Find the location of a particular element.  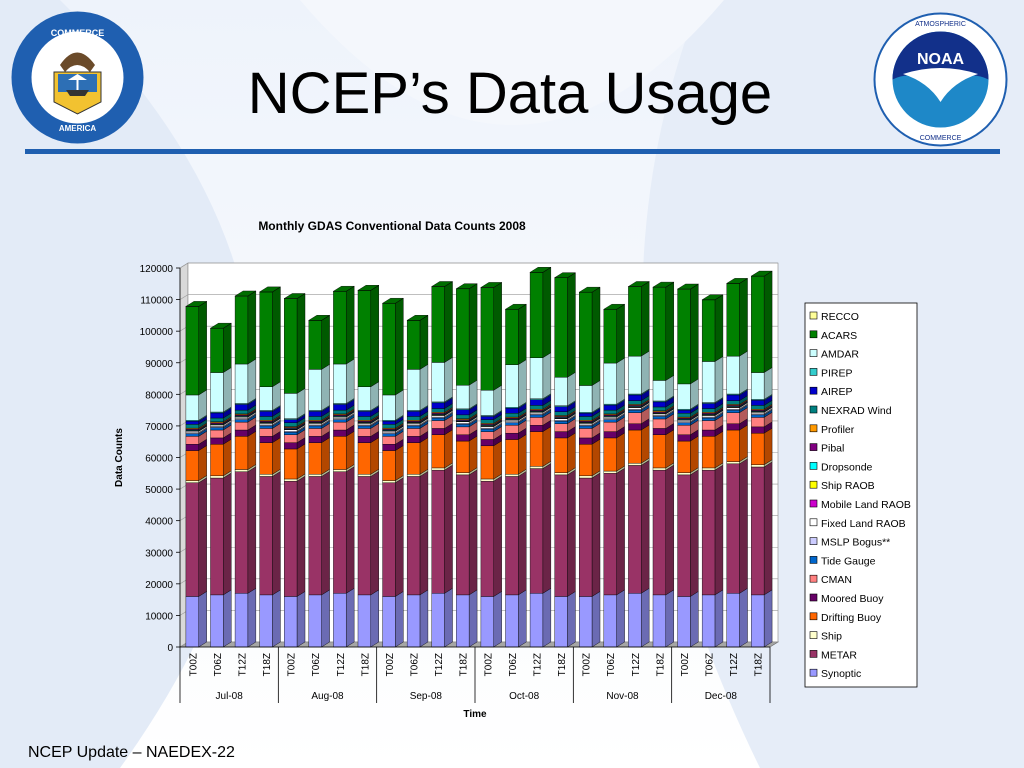

gridline-side is located at coordinates (184, 297).